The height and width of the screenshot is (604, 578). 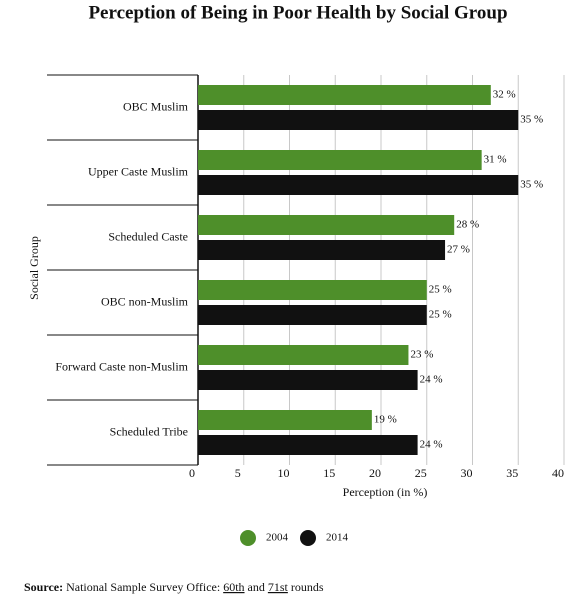 What do you see at coordinates (148, 236) in the screenshot?
I see `y-tick-label: Scheduled Caste` at bounding box center [148, 236].